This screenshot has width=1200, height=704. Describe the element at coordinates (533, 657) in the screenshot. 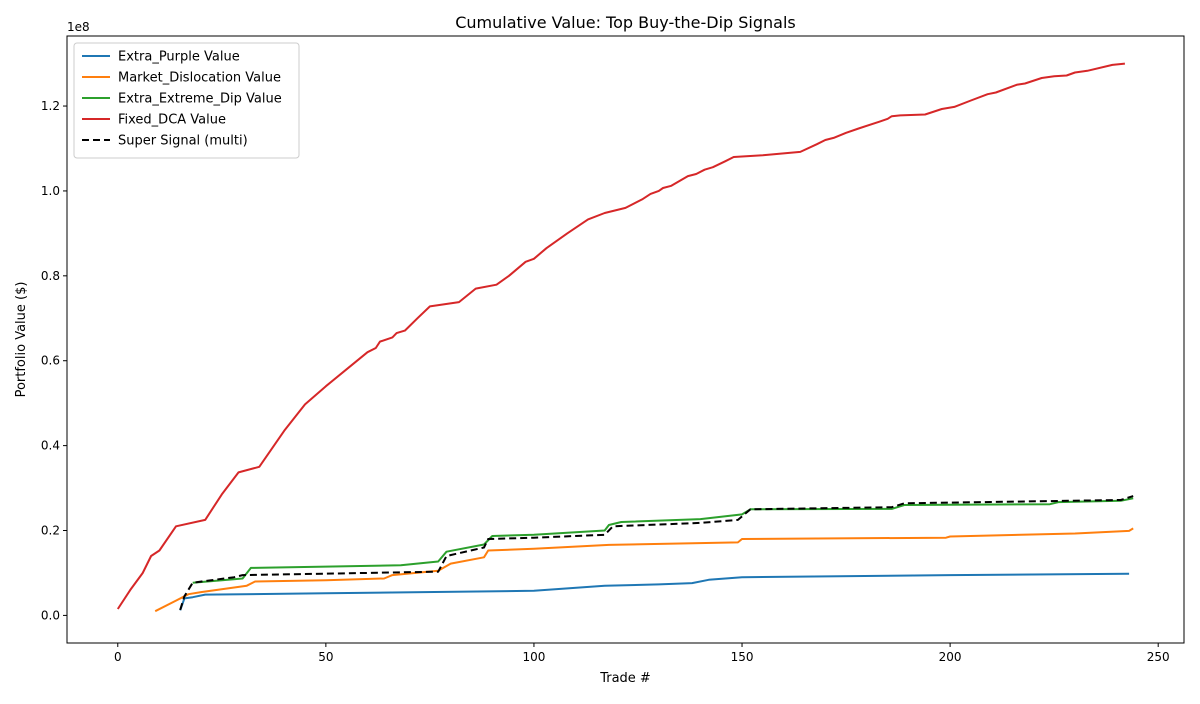

I see `x-tick-label: 100` at that location.